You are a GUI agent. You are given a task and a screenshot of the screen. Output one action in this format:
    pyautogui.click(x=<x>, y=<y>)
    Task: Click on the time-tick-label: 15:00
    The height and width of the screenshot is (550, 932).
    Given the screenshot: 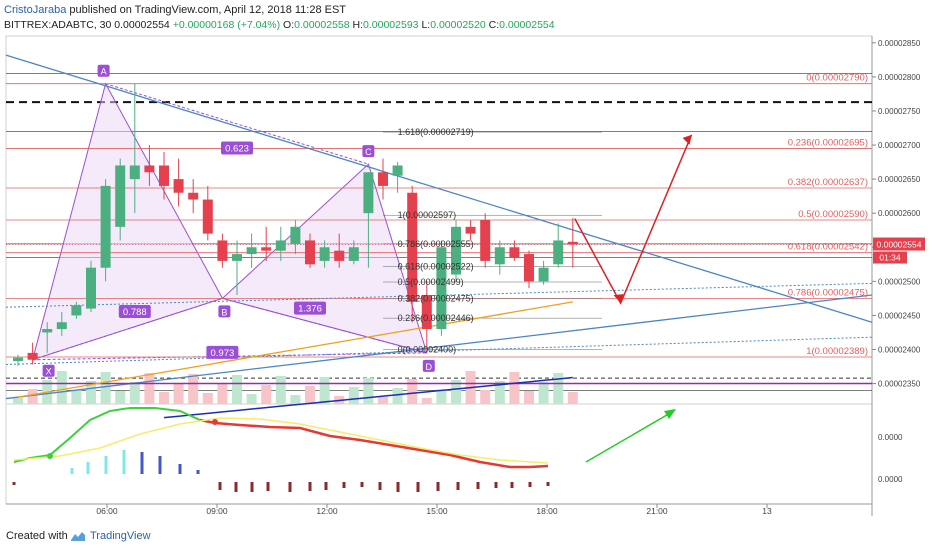 What is the action you would take?
    pyautogui.click(x=437, y=511)
    